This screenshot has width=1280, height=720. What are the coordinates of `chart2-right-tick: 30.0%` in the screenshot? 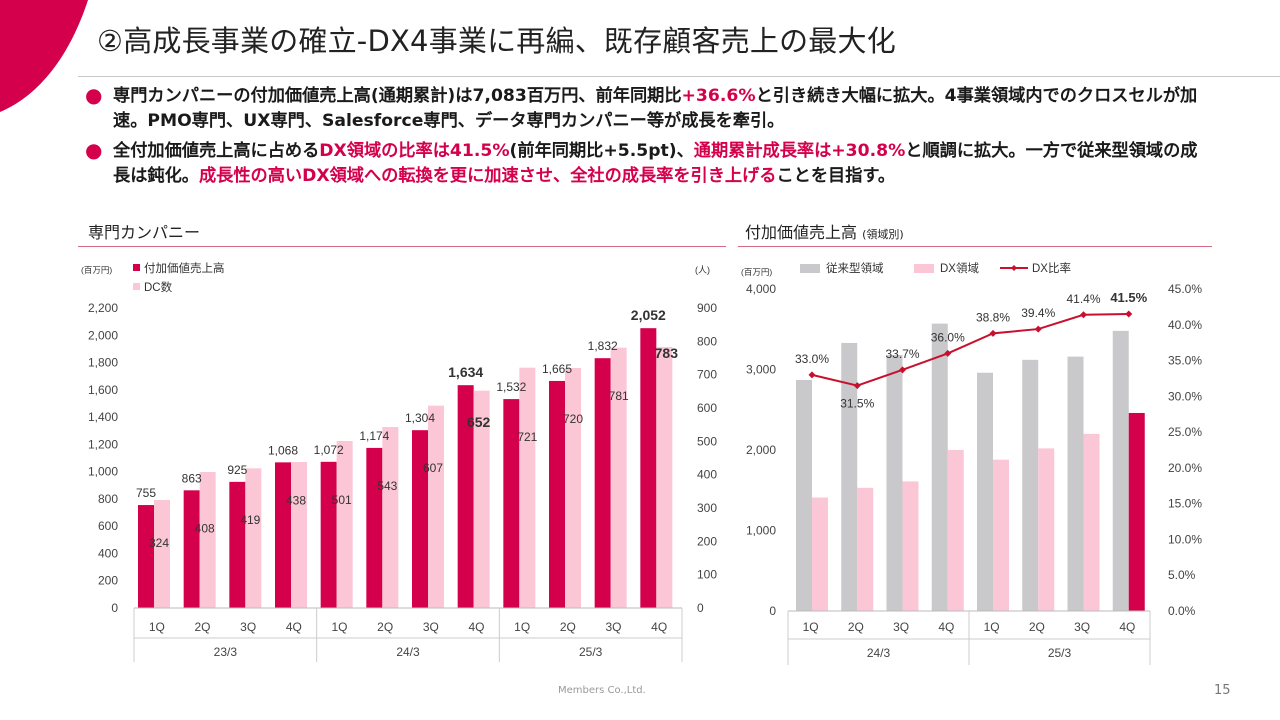 It's located at (1185, 396).